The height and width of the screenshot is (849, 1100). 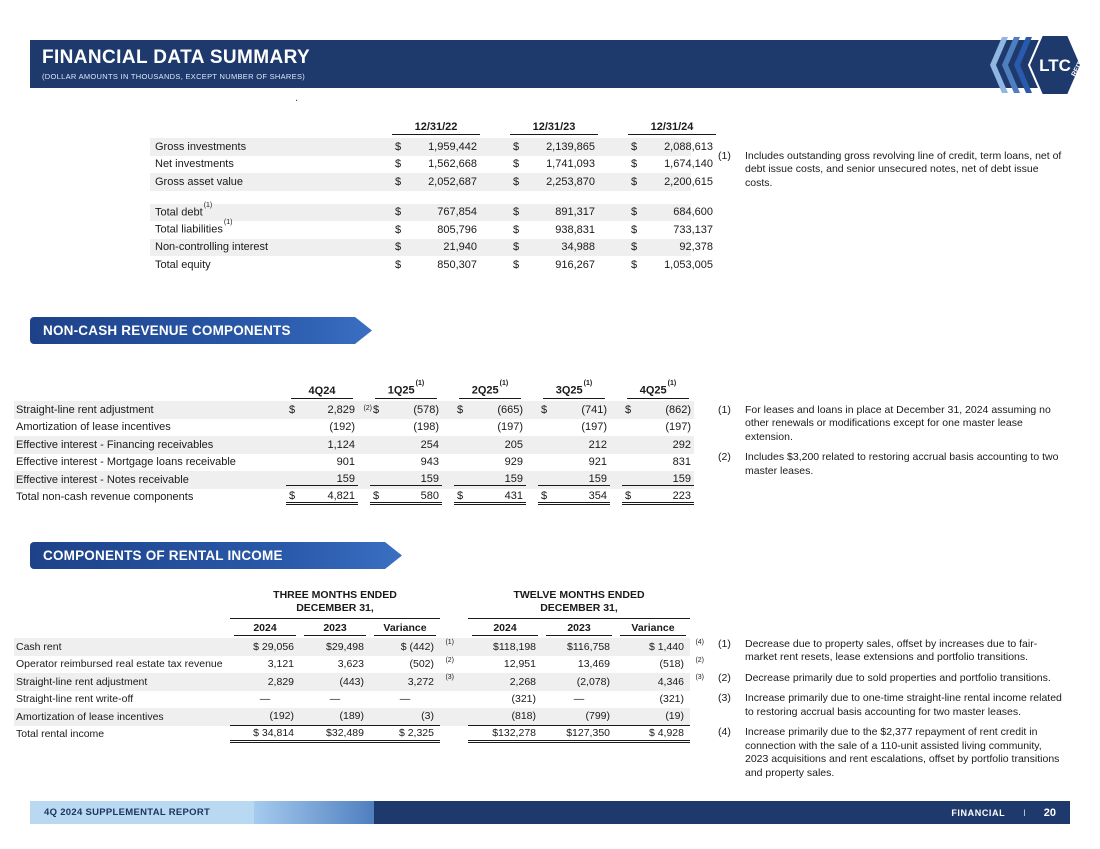 What do you see at coordinates (297, 98) in the screenshot?
I see `stray-period: .` at bounding box center [297, 98].